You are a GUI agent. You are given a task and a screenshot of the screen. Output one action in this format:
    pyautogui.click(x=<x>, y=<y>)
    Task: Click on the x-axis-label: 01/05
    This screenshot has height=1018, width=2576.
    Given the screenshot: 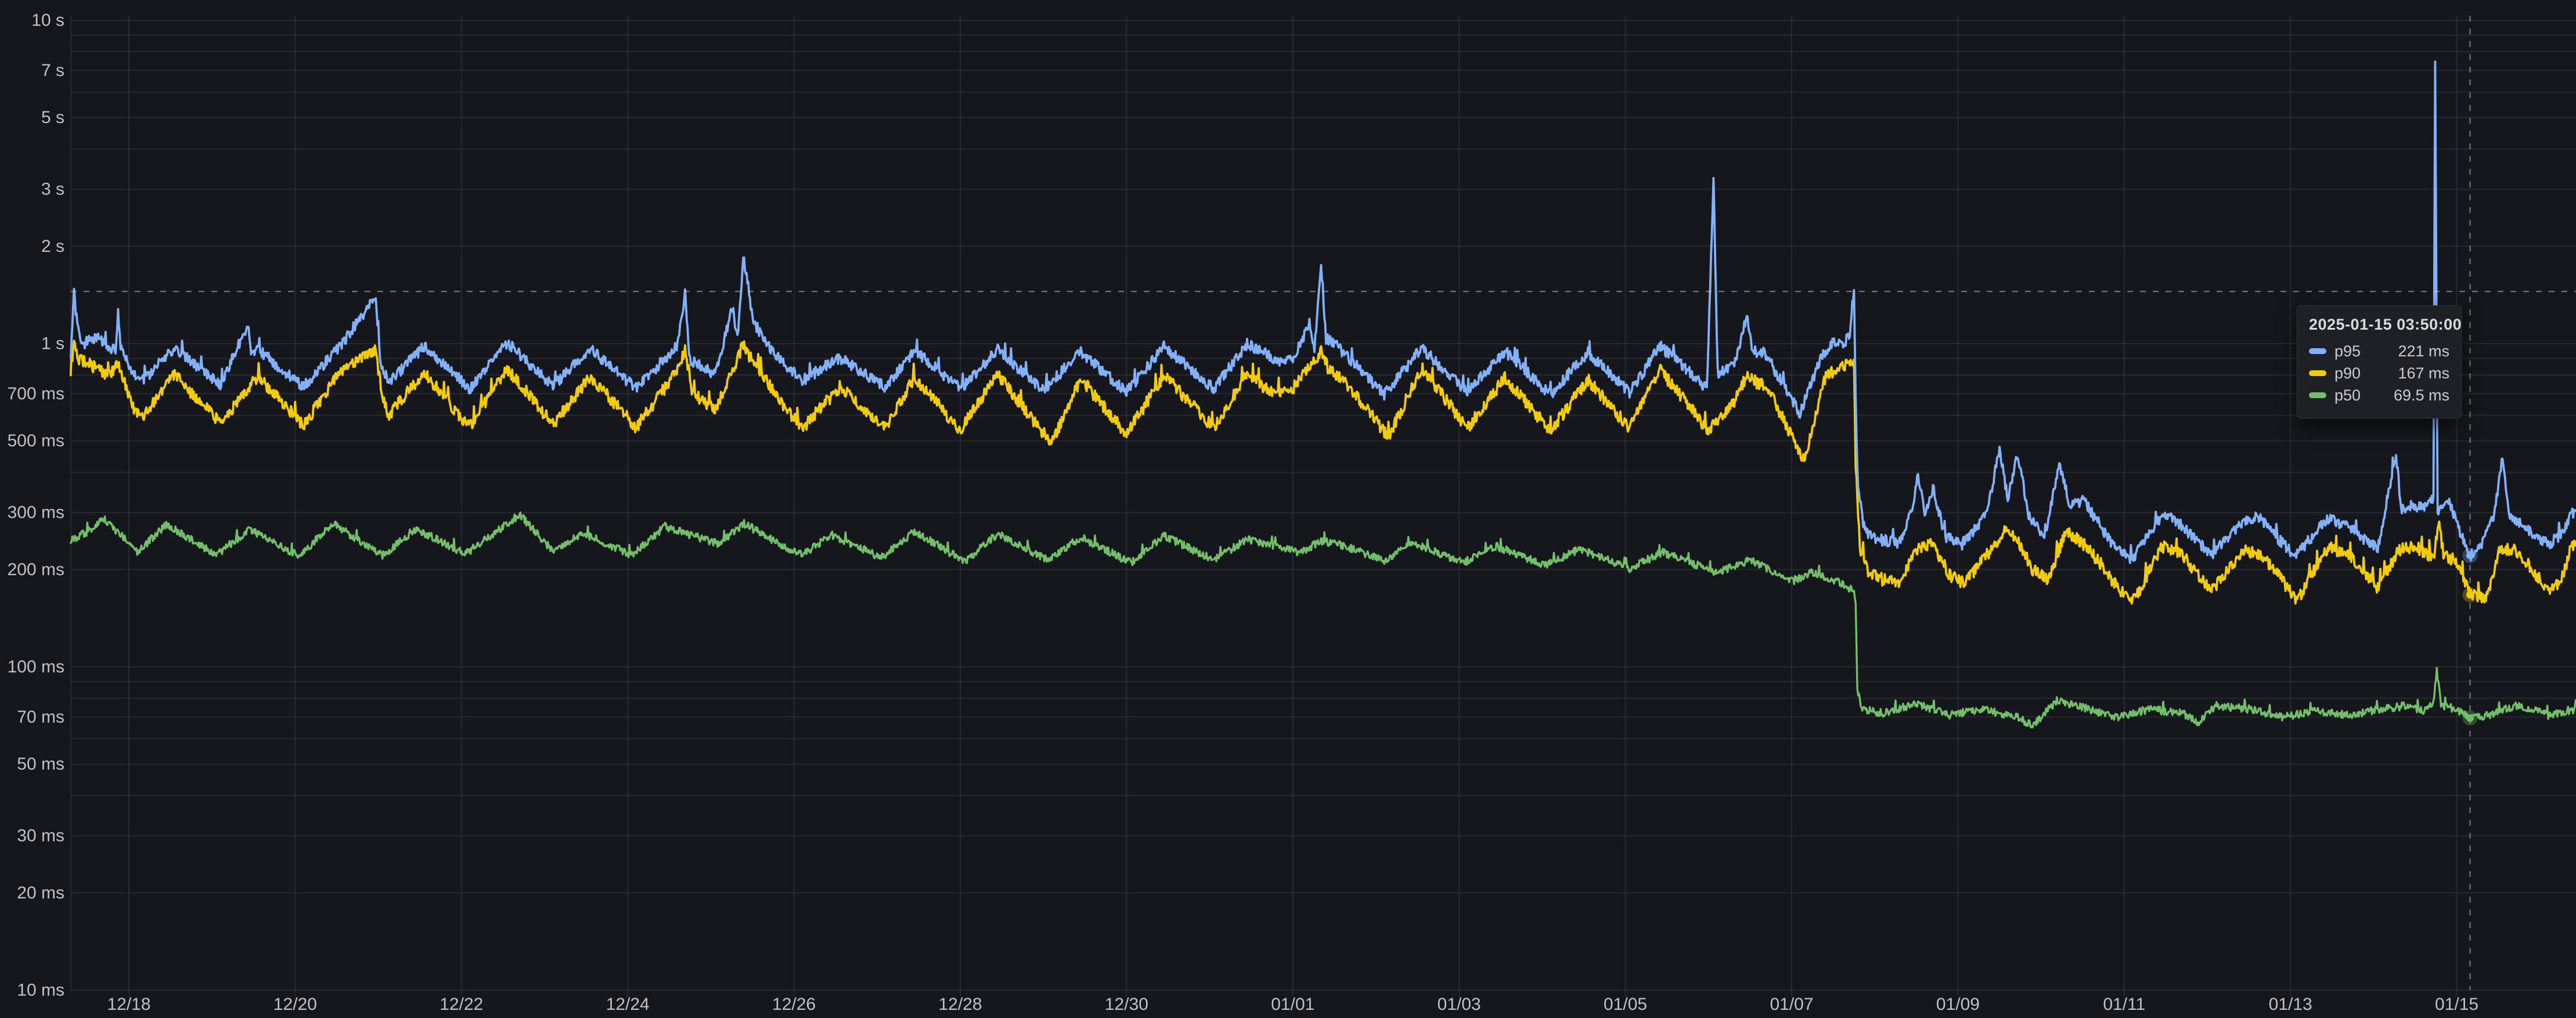 What is the action you would take?
    pyautogui.click(x=1625, y=1005)
    